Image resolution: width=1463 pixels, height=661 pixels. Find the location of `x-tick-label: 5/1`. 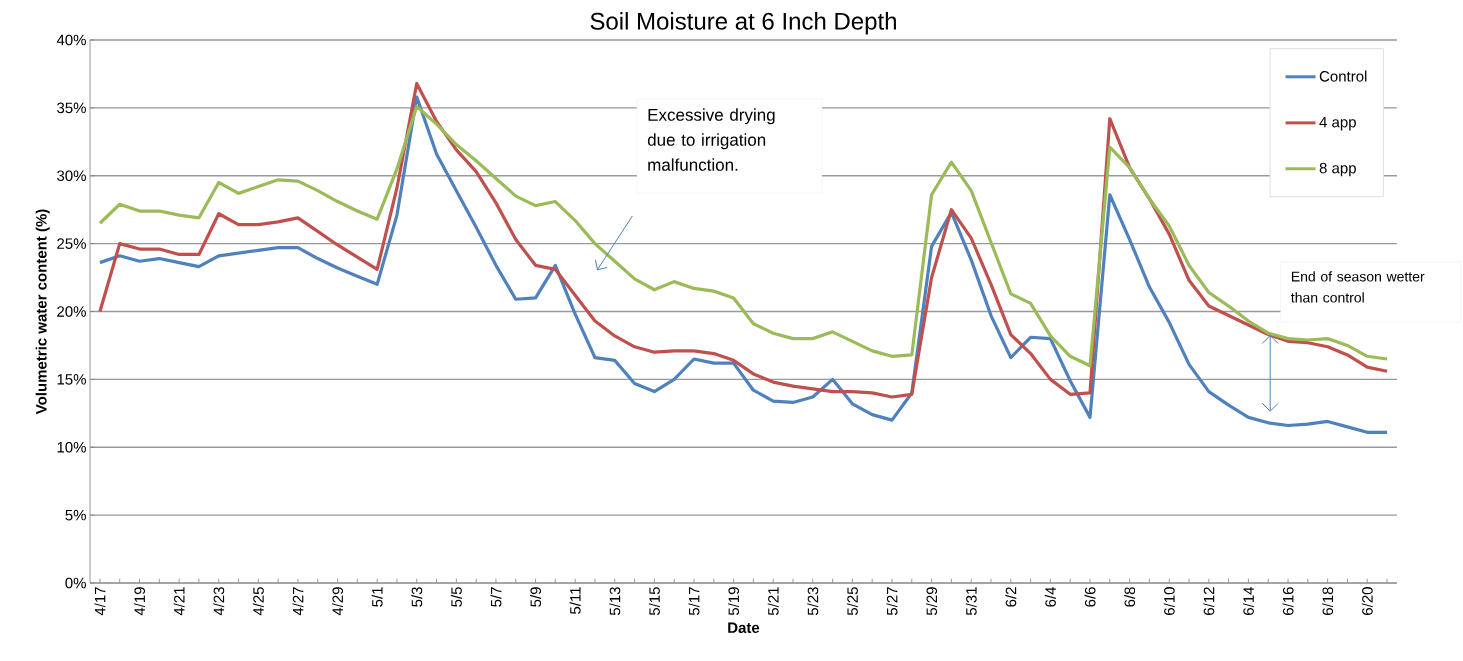

x-tick-label: 5/1 is located at coordinates (377, 597).